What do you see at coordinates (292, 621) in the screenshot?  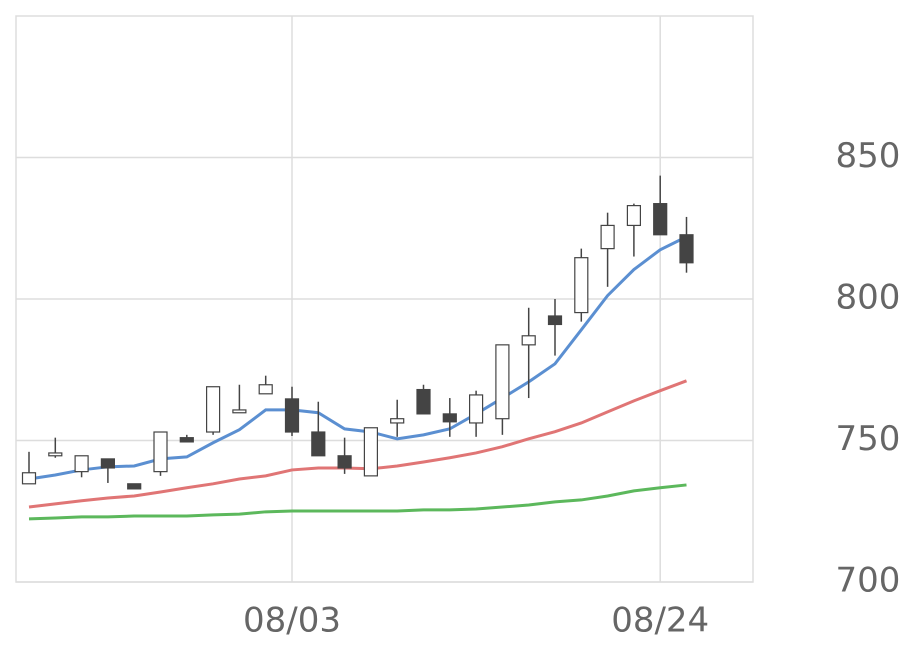 I see `x-tick-label: 08/03` at bounding box center [292, 621].